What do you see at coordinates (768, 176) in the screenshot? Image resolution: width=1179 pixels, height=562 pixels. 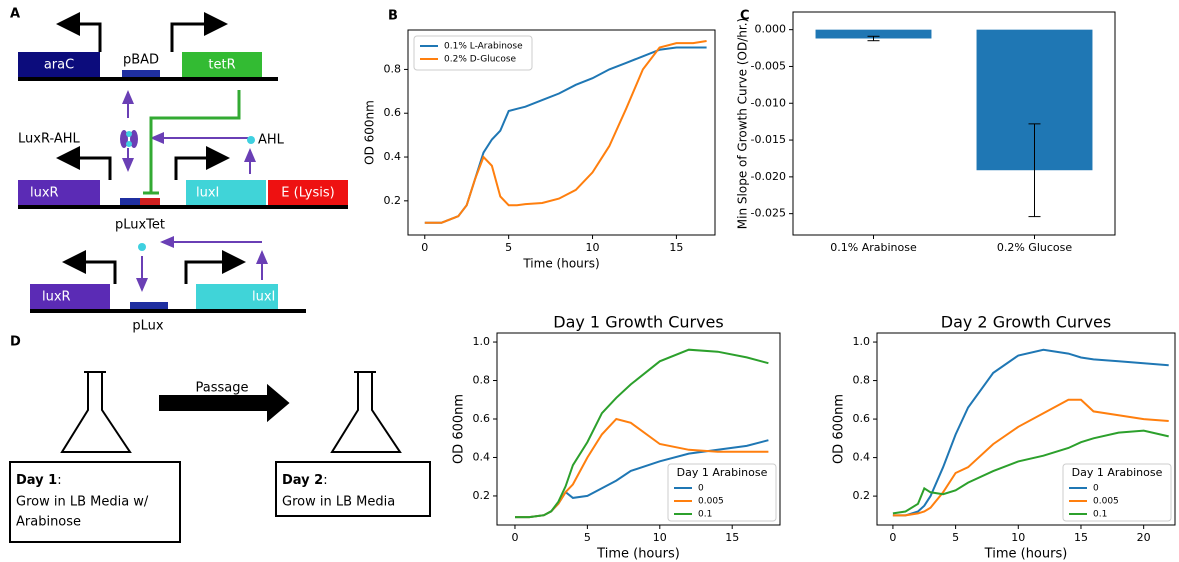 I see `y-tick-label: -0.020` at bounding box center [768, 176].